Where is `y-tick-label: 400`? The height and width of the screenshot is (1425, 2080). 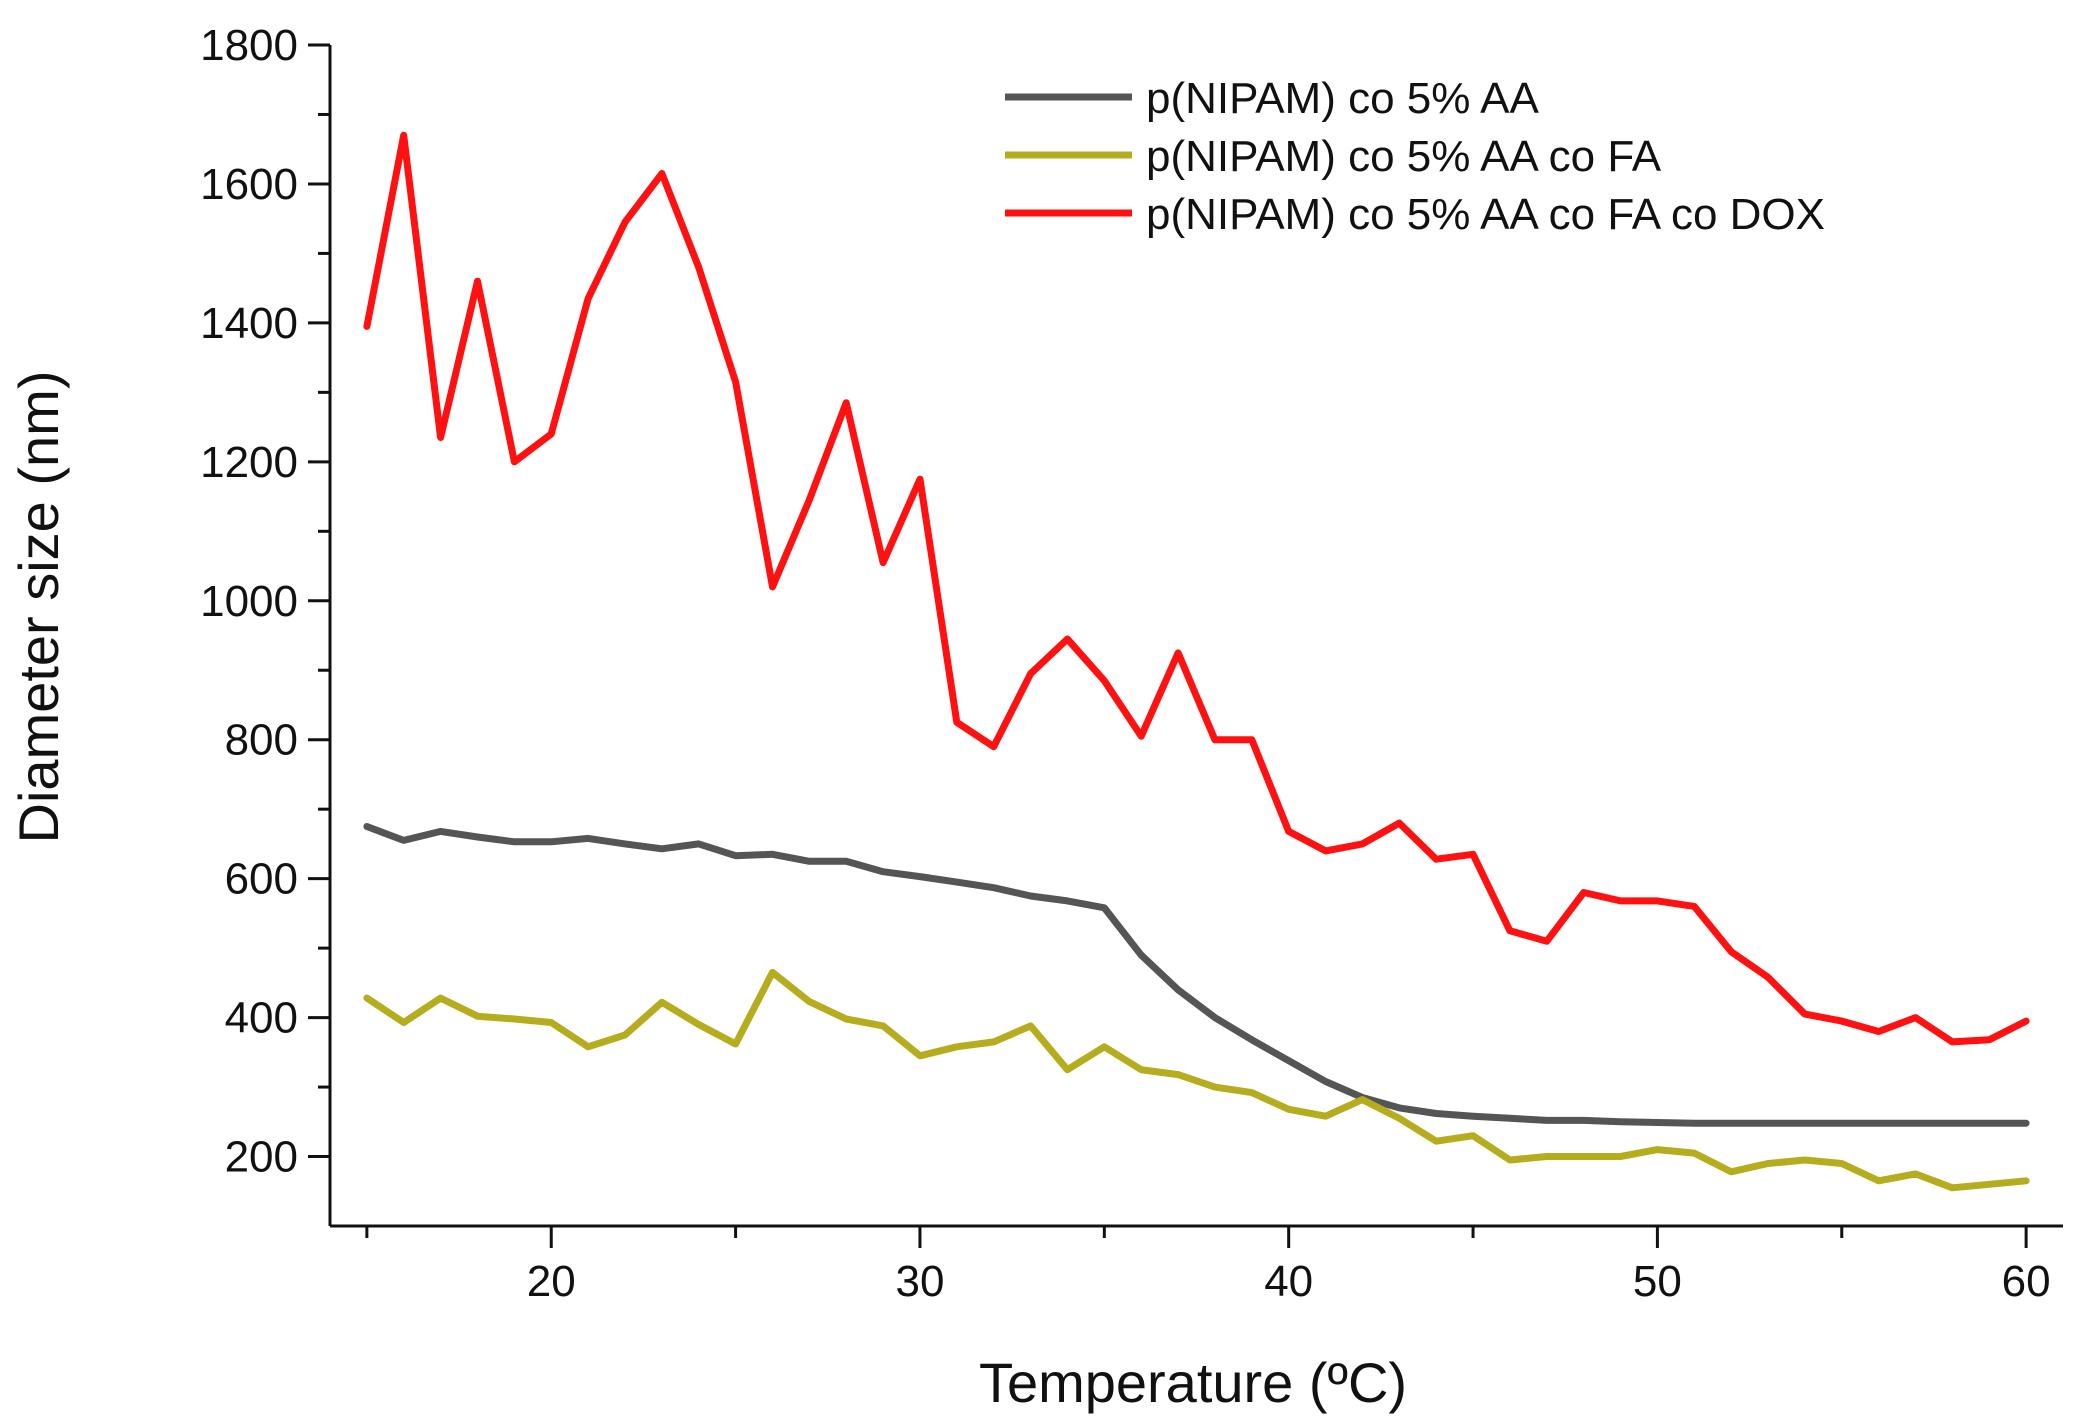
y-tick-label: 400 is located at coordinates (261, 1018).